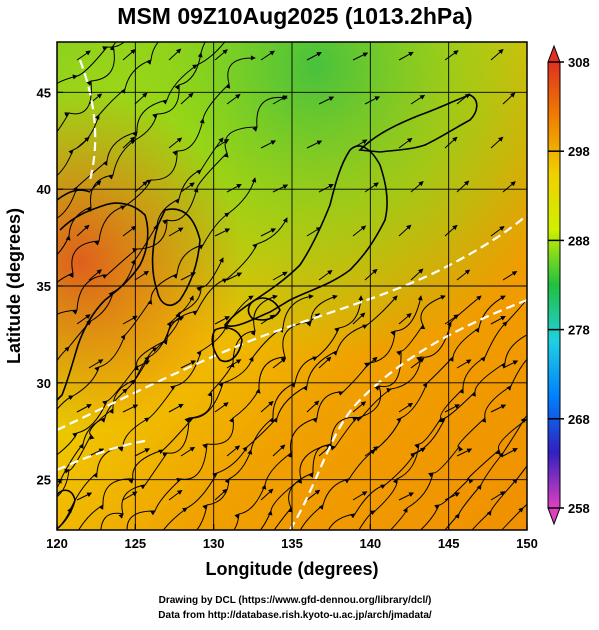 This screenshot has height=630, width=599. I want to click on y-tick-label: 35, so click(44, 286).